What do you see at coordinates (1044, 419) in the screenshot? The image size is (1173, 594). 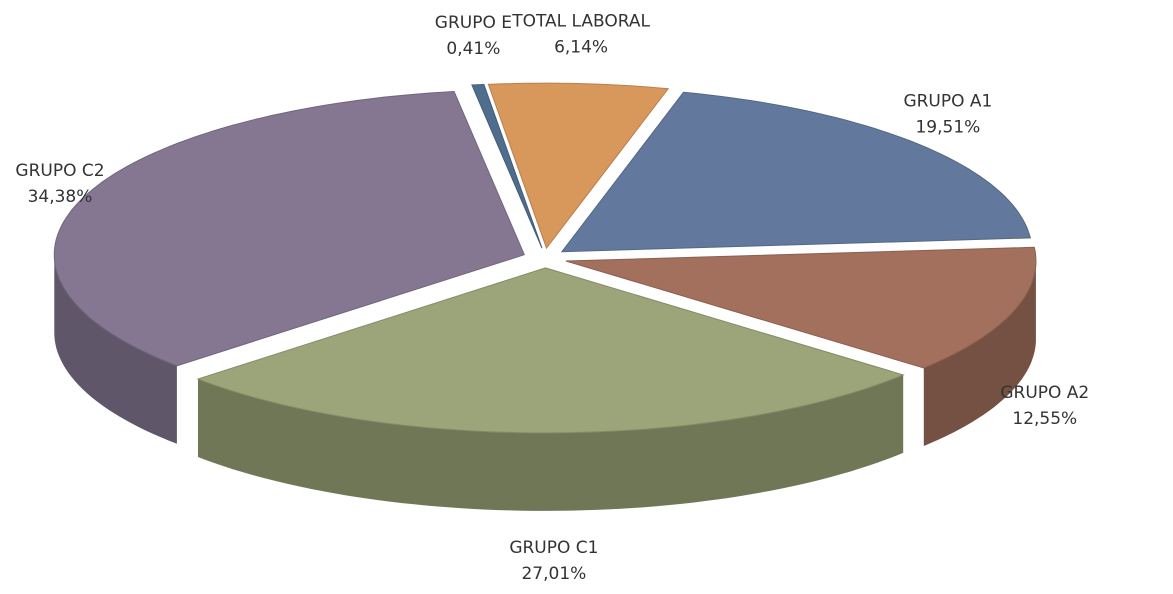 I see `value-label: 12,55%` at bounding box center [1044, 419].